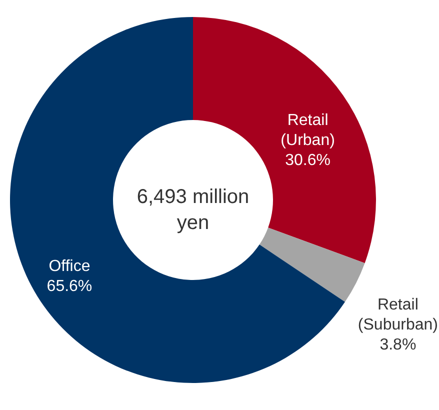 The image size is (439, 410). I want to click on slice-label: Retail (Suburban), so click(398, 315).